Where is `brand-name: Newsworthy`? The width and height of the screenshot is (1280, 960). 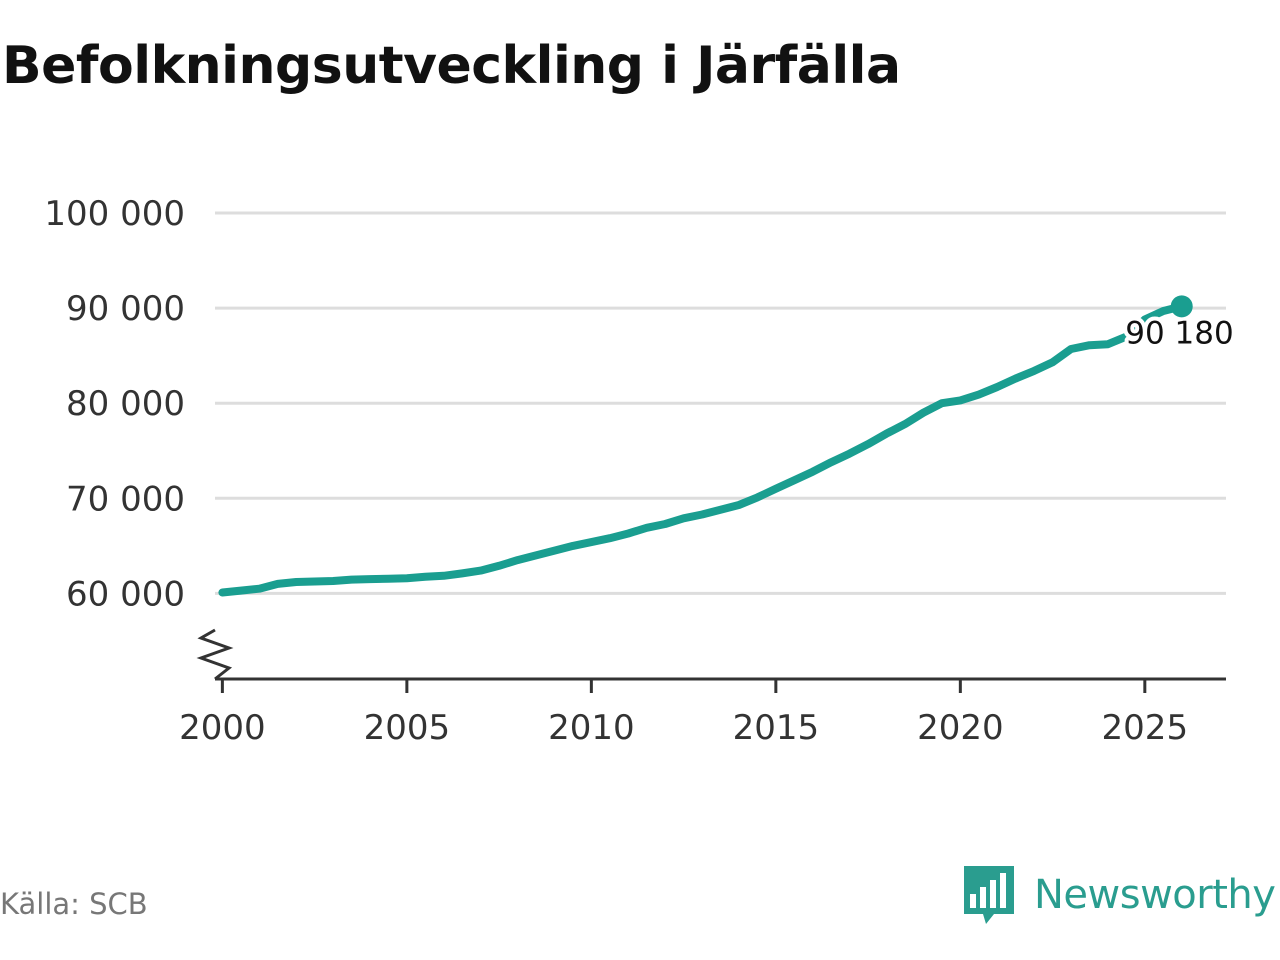
brand-name: Newsworthy is located at coordinates (1155, 895).